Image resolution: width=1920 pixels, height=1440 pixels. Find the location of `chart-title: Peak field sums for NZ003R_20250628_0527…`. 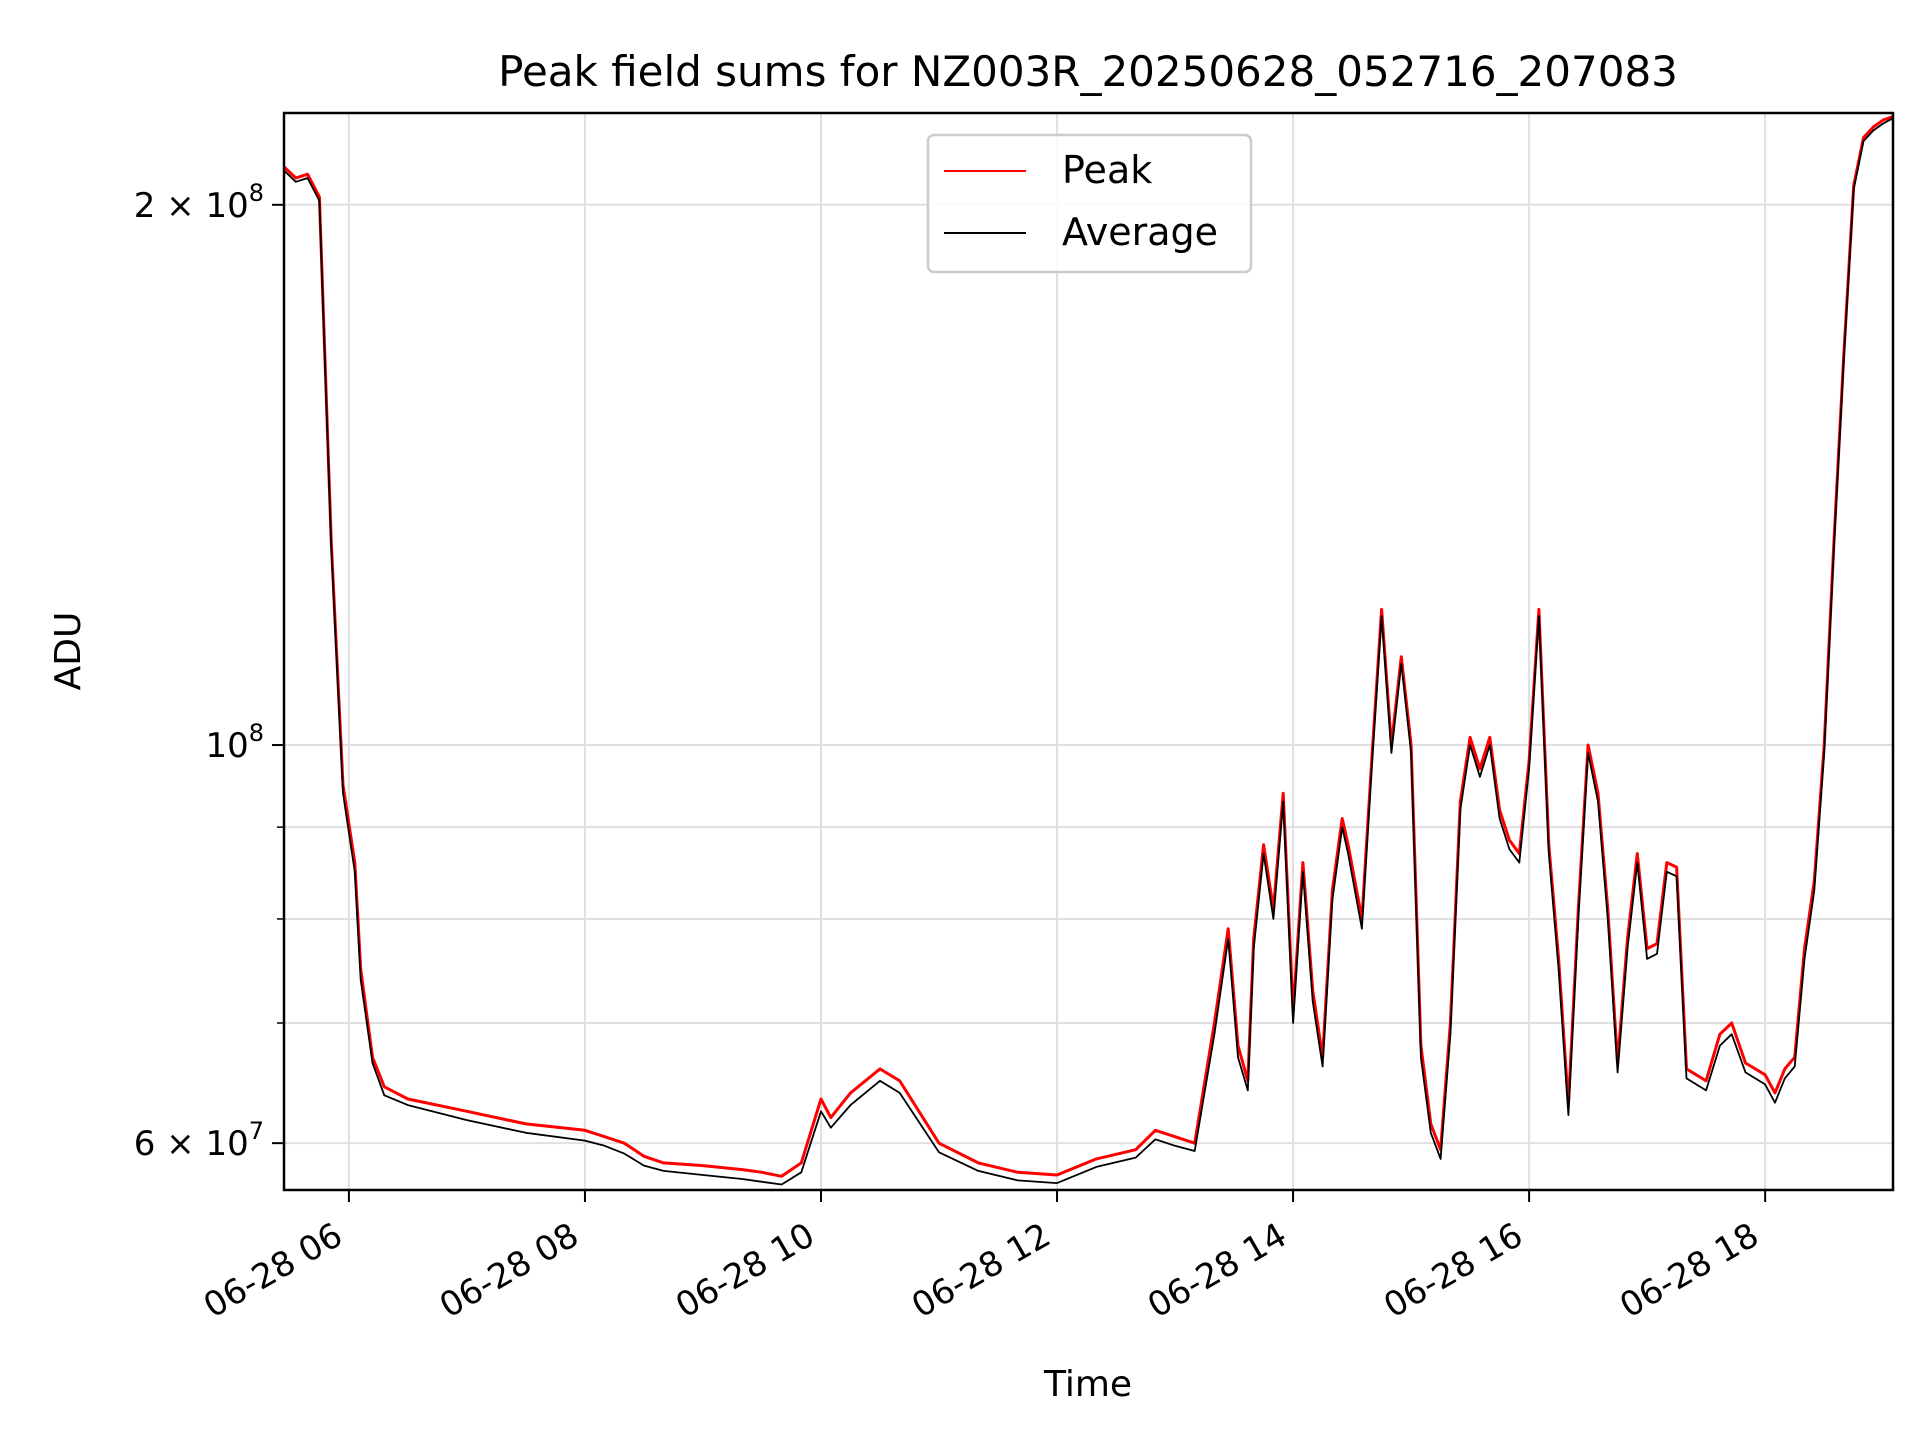

chart-title: Peak field sums for NZ003R_20250628_0527… is located at coordinates (1088, 71).